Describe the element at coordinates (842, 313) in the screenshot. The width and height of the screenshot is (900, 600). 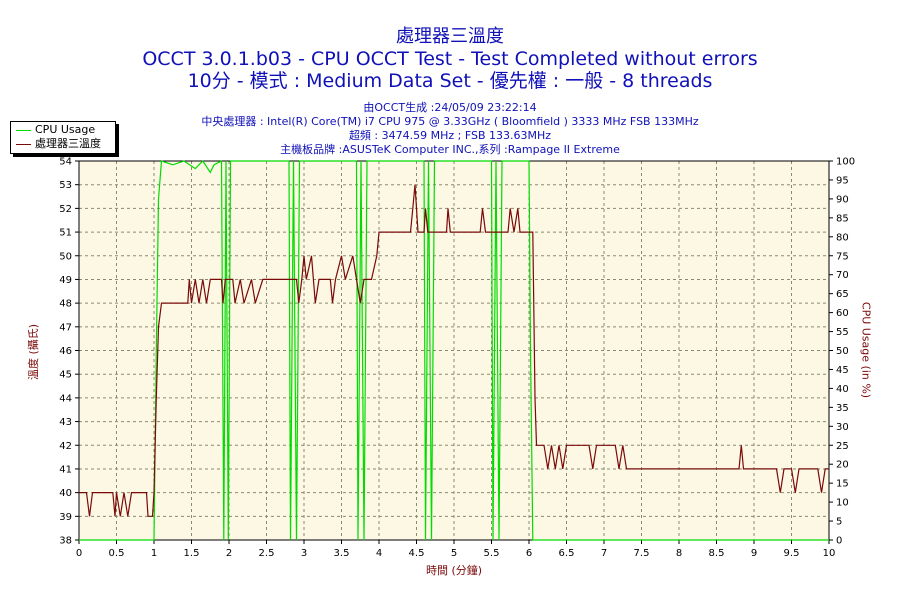
I see `y-right-tick-label: 60` at that location.